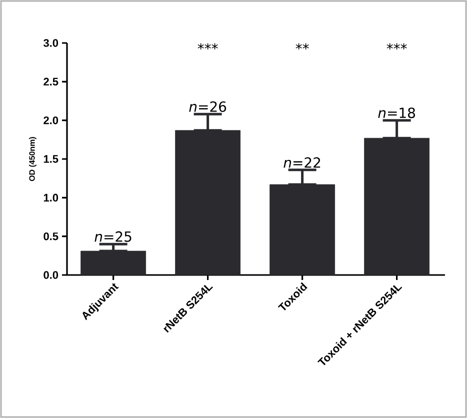 The width and height of the screenshot is (467, 418). What do you see at coordinates (51, 198) in the screenshot?
I see `y-tick-label: 1.0` at bounding box center [51, 198].